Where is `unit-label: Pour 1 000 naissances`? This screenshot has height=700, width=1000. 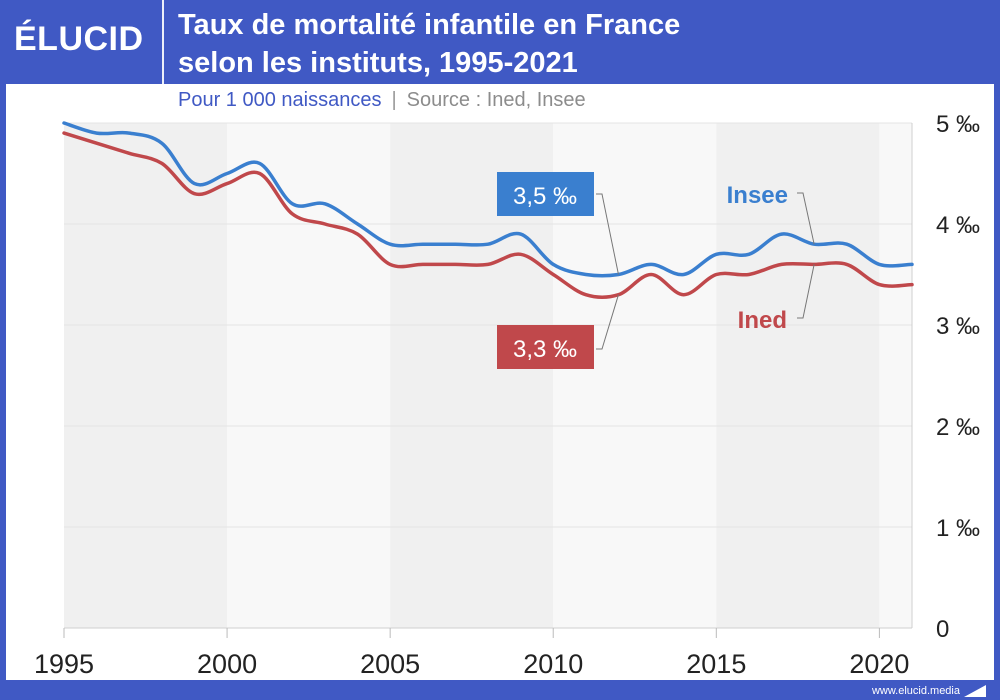
unit-label: Pour 1 000 naissances is located at coordinates (280, 100).